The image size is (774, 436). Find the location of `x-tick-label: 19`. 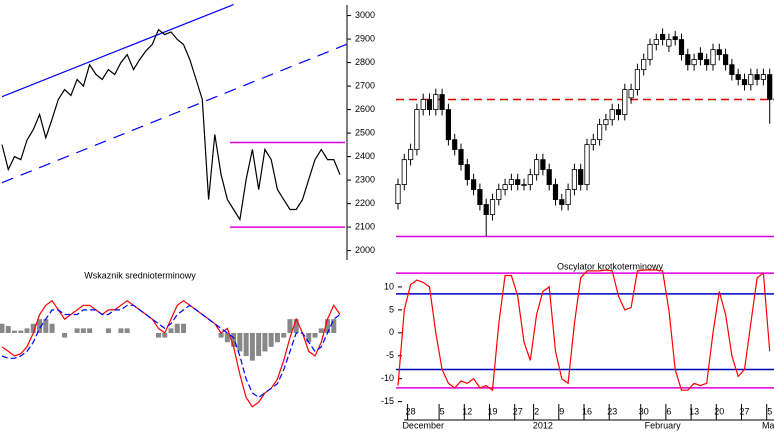

x-tick-label: 19 is located at coordinates (492, 411).